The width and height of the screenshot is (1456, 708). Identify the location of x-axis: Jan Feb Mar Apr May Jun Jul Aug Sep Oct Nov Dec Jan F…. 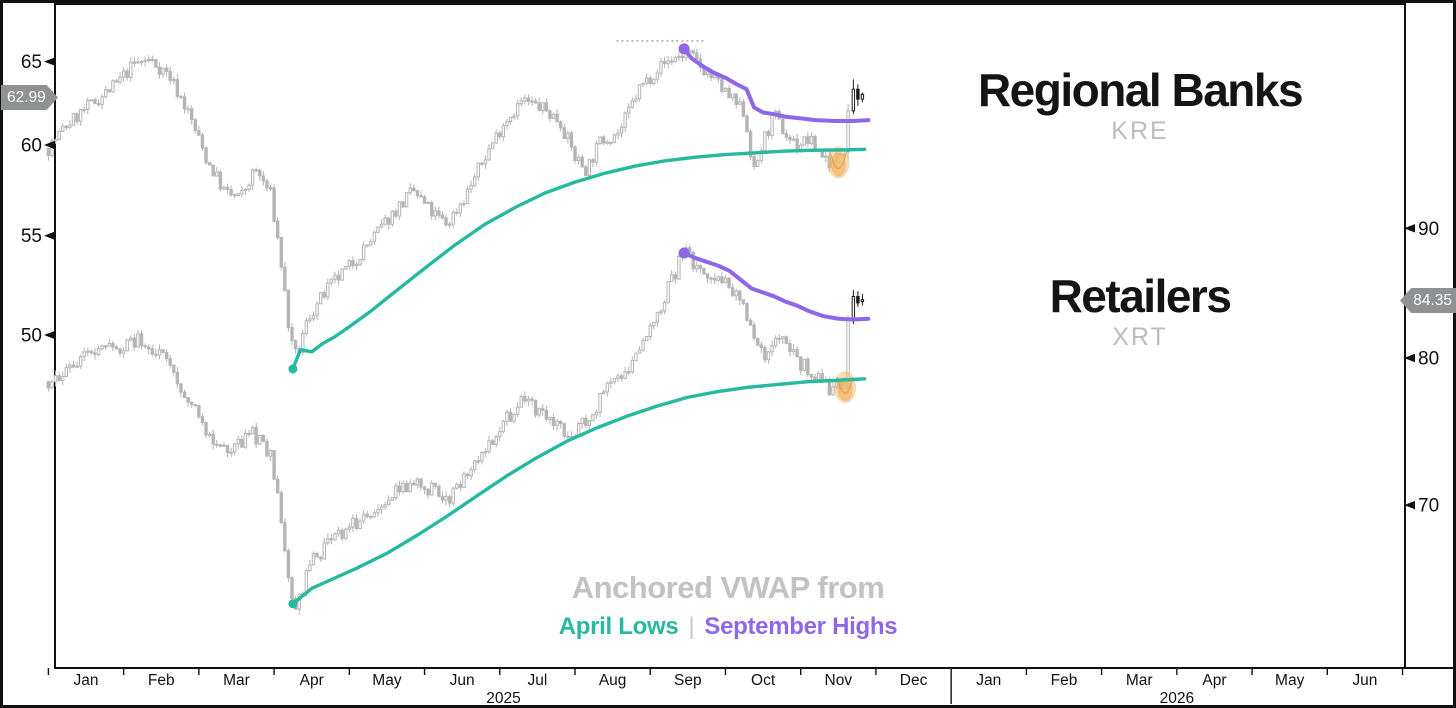
(725, 687).